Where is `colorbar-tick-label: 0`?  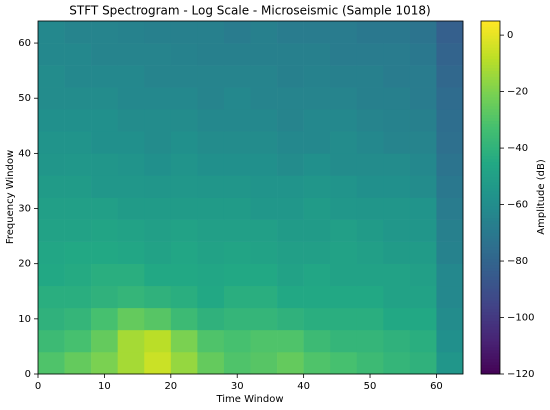
colorbar-tick-label: 0 is located at coordinates (510, 35).